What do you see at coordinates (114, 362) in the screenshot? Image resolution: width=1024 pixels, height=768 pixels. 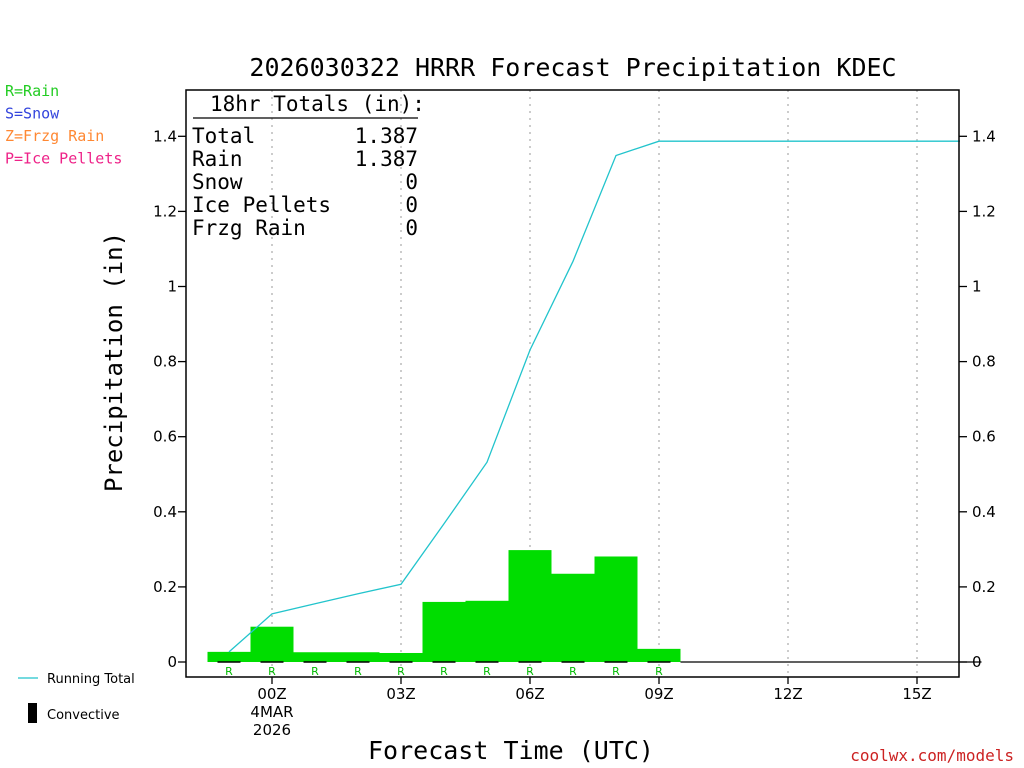 I see `y-axis-label: Precipitation (in)` at bounding box center [114, 362].